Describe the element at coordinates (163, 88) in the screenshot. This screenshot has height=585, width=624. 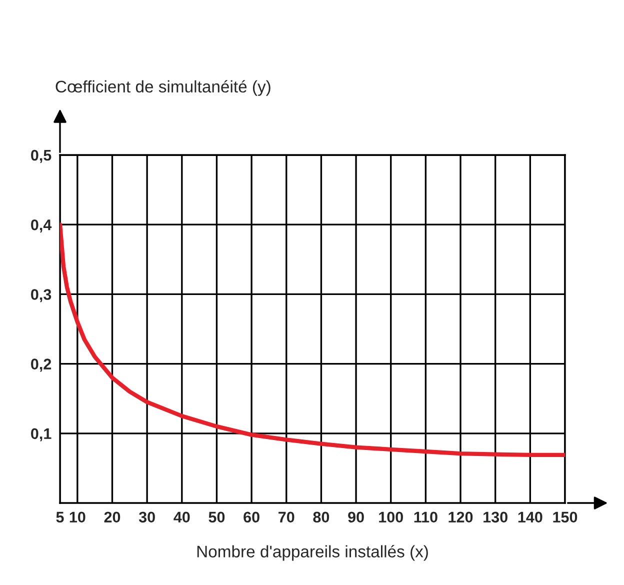
I see `y-axis-title: Cœfficient de simultanéité (y)` at that location.